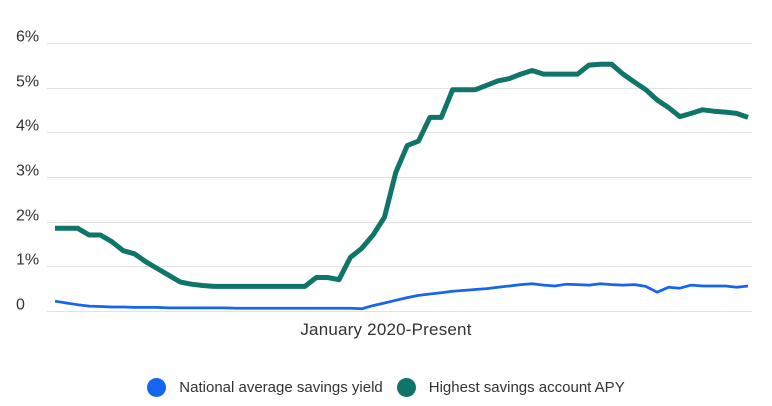  What do you see at coordinates (27, 37) in the screenshot?
I see `y-axis-tick-label: 6%` at bounding box center [27, 37].